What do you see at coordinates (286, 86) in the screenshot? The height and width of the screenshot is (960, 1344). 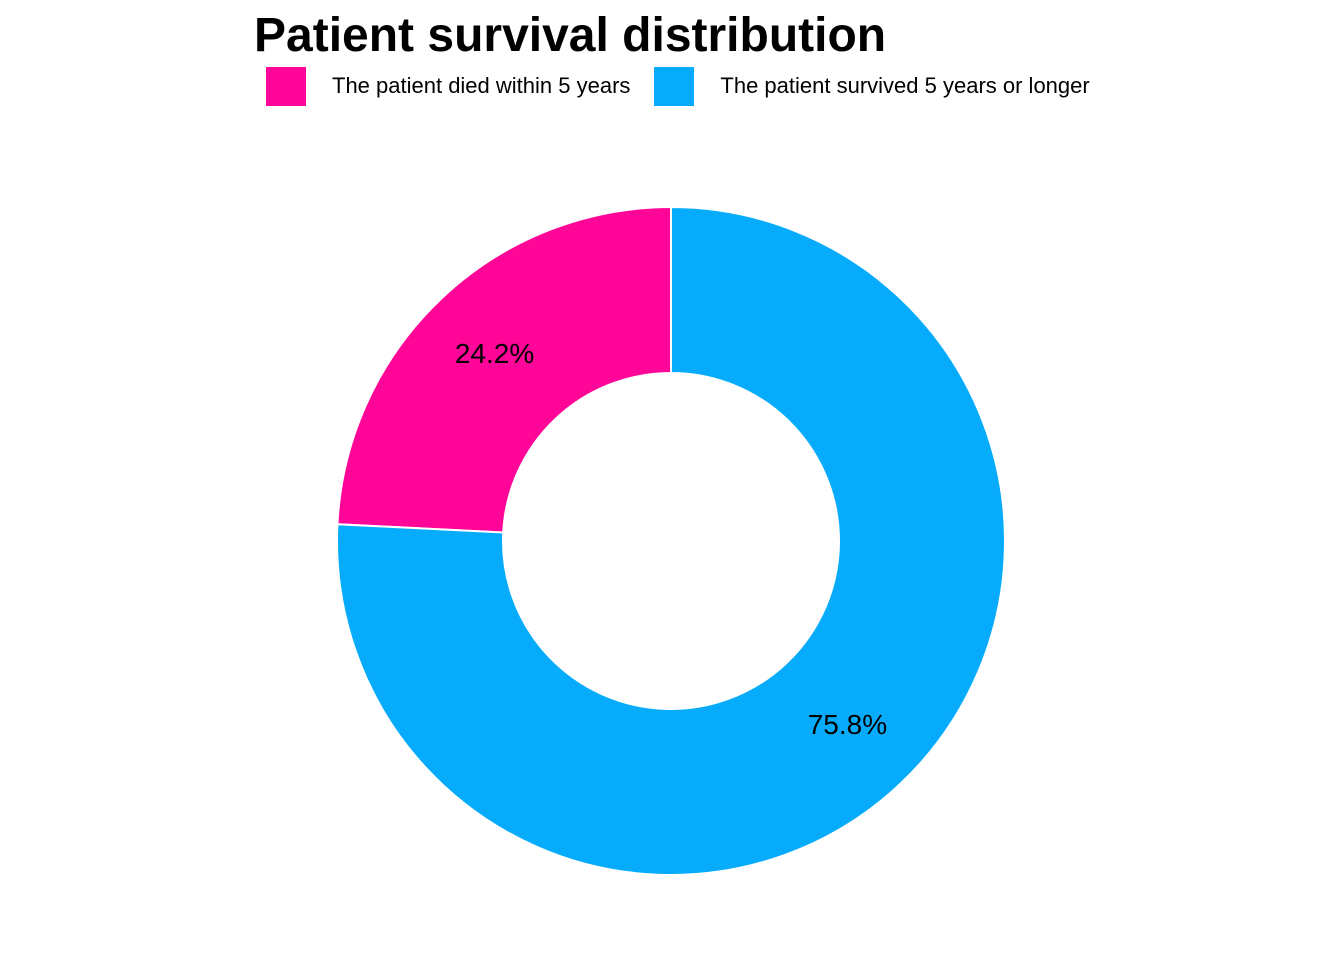 I see `legend-swatch-died` at bounding box center [286, 86].